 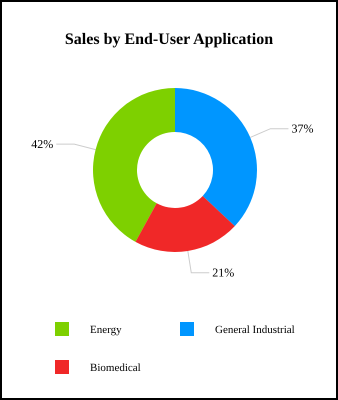 I want to click on legend-label: Biomedical, so click(x=115, y=368).